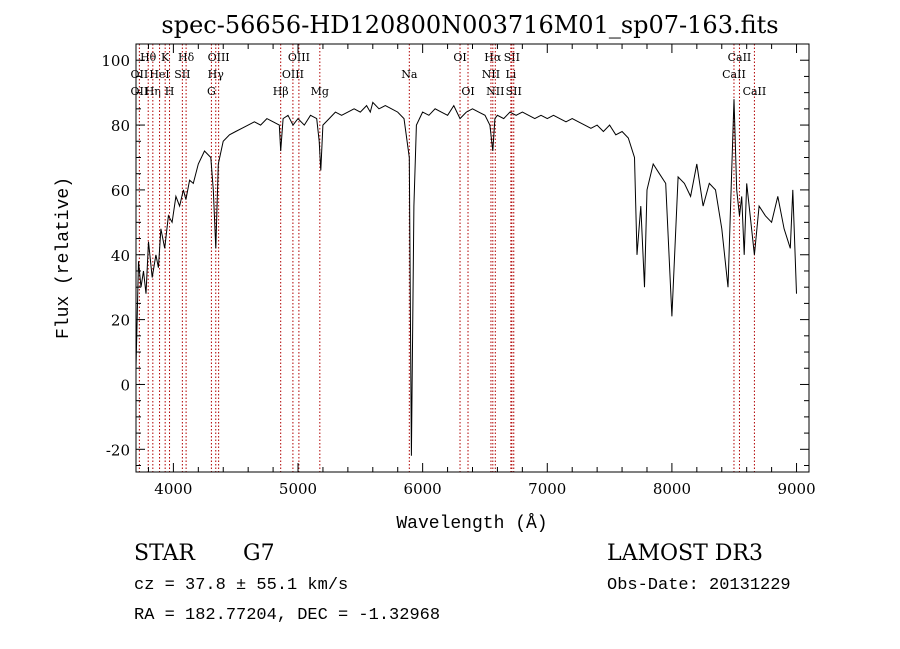 The width and height of the screenshot is (900, 649). What do you see at coordinates (165, 553) in the screenshot?
I see `object-class: STAR` at bounding box center [165, 553].